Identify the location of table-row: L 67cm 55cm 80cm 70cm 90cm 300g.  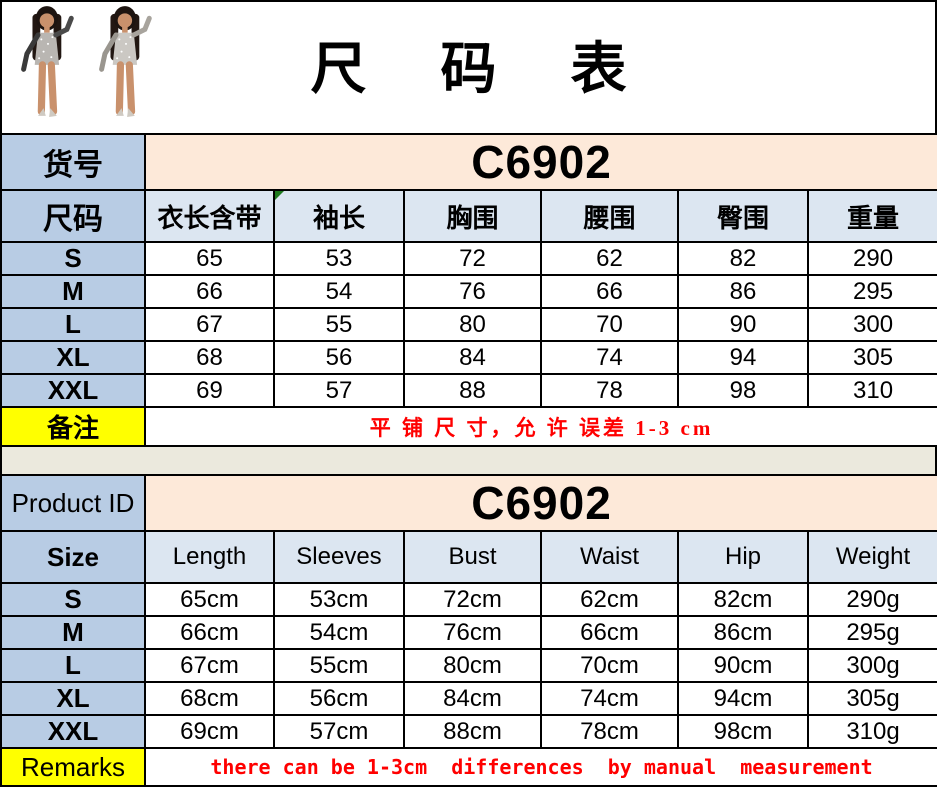
(468, 665).